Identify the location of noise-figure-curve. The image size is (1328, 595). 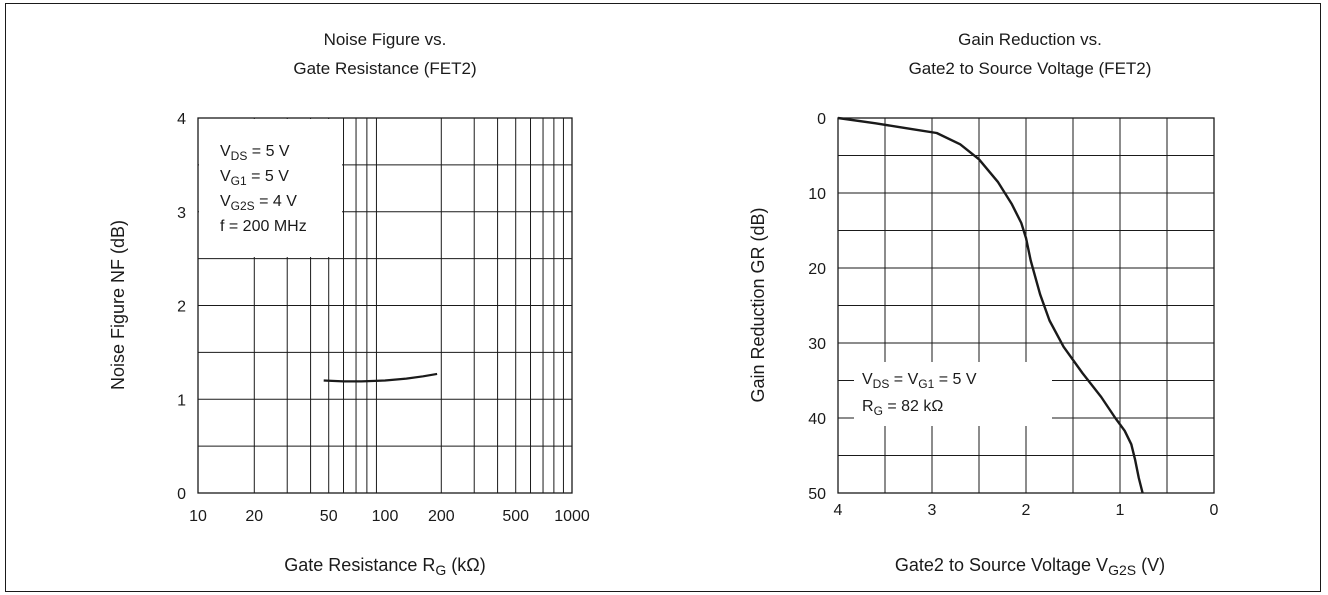
(380, 377).